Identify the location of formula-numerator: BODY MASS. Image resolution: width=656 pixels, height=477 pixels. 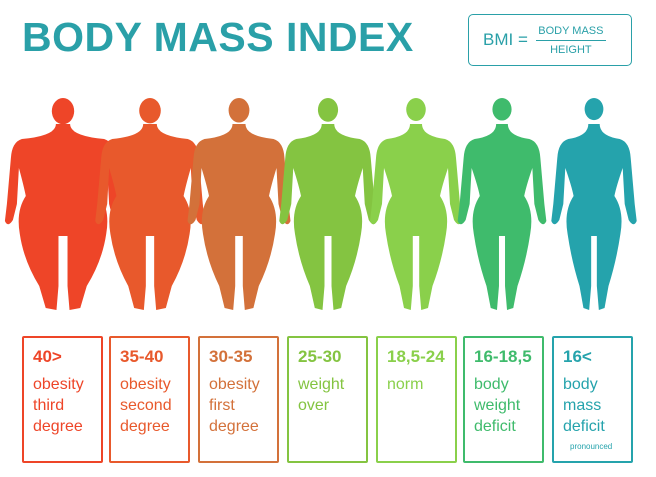
(571, 30).